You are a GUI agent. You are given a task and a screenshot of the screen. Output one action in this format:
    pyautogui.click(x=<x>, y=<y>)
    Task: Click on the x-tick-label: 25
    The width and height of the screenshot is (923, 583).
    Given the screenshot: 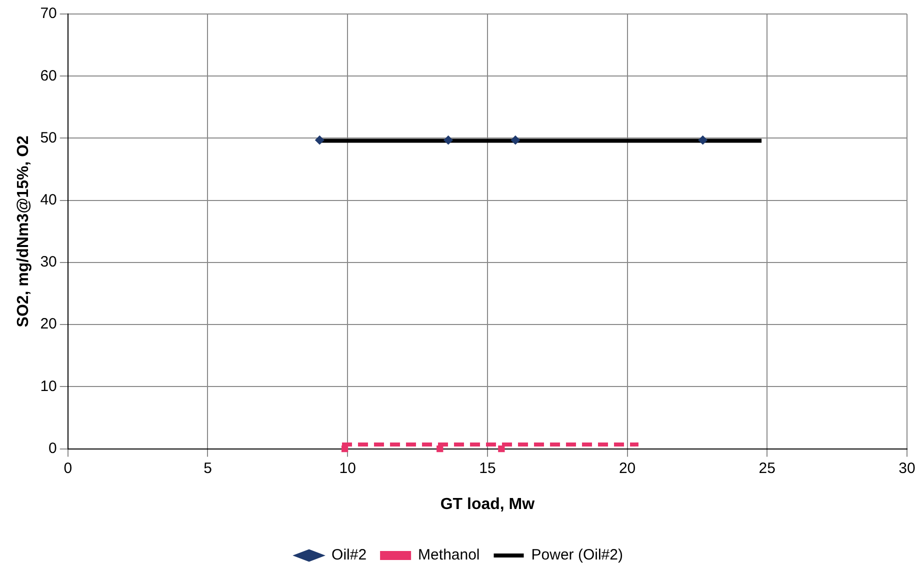 What is the action you would take?
    pyautogui.click(x=767, y=468)
    